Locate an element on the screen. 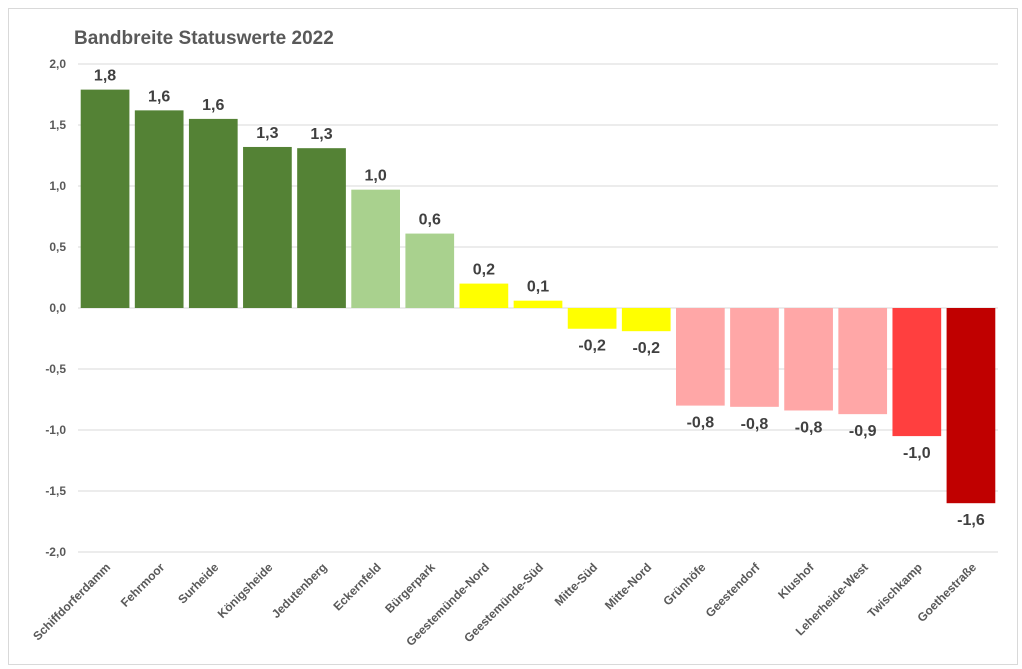 The height and width of the screenshot is (669, 1022). data-label: 0,1 is located at coordinates (538, 287).